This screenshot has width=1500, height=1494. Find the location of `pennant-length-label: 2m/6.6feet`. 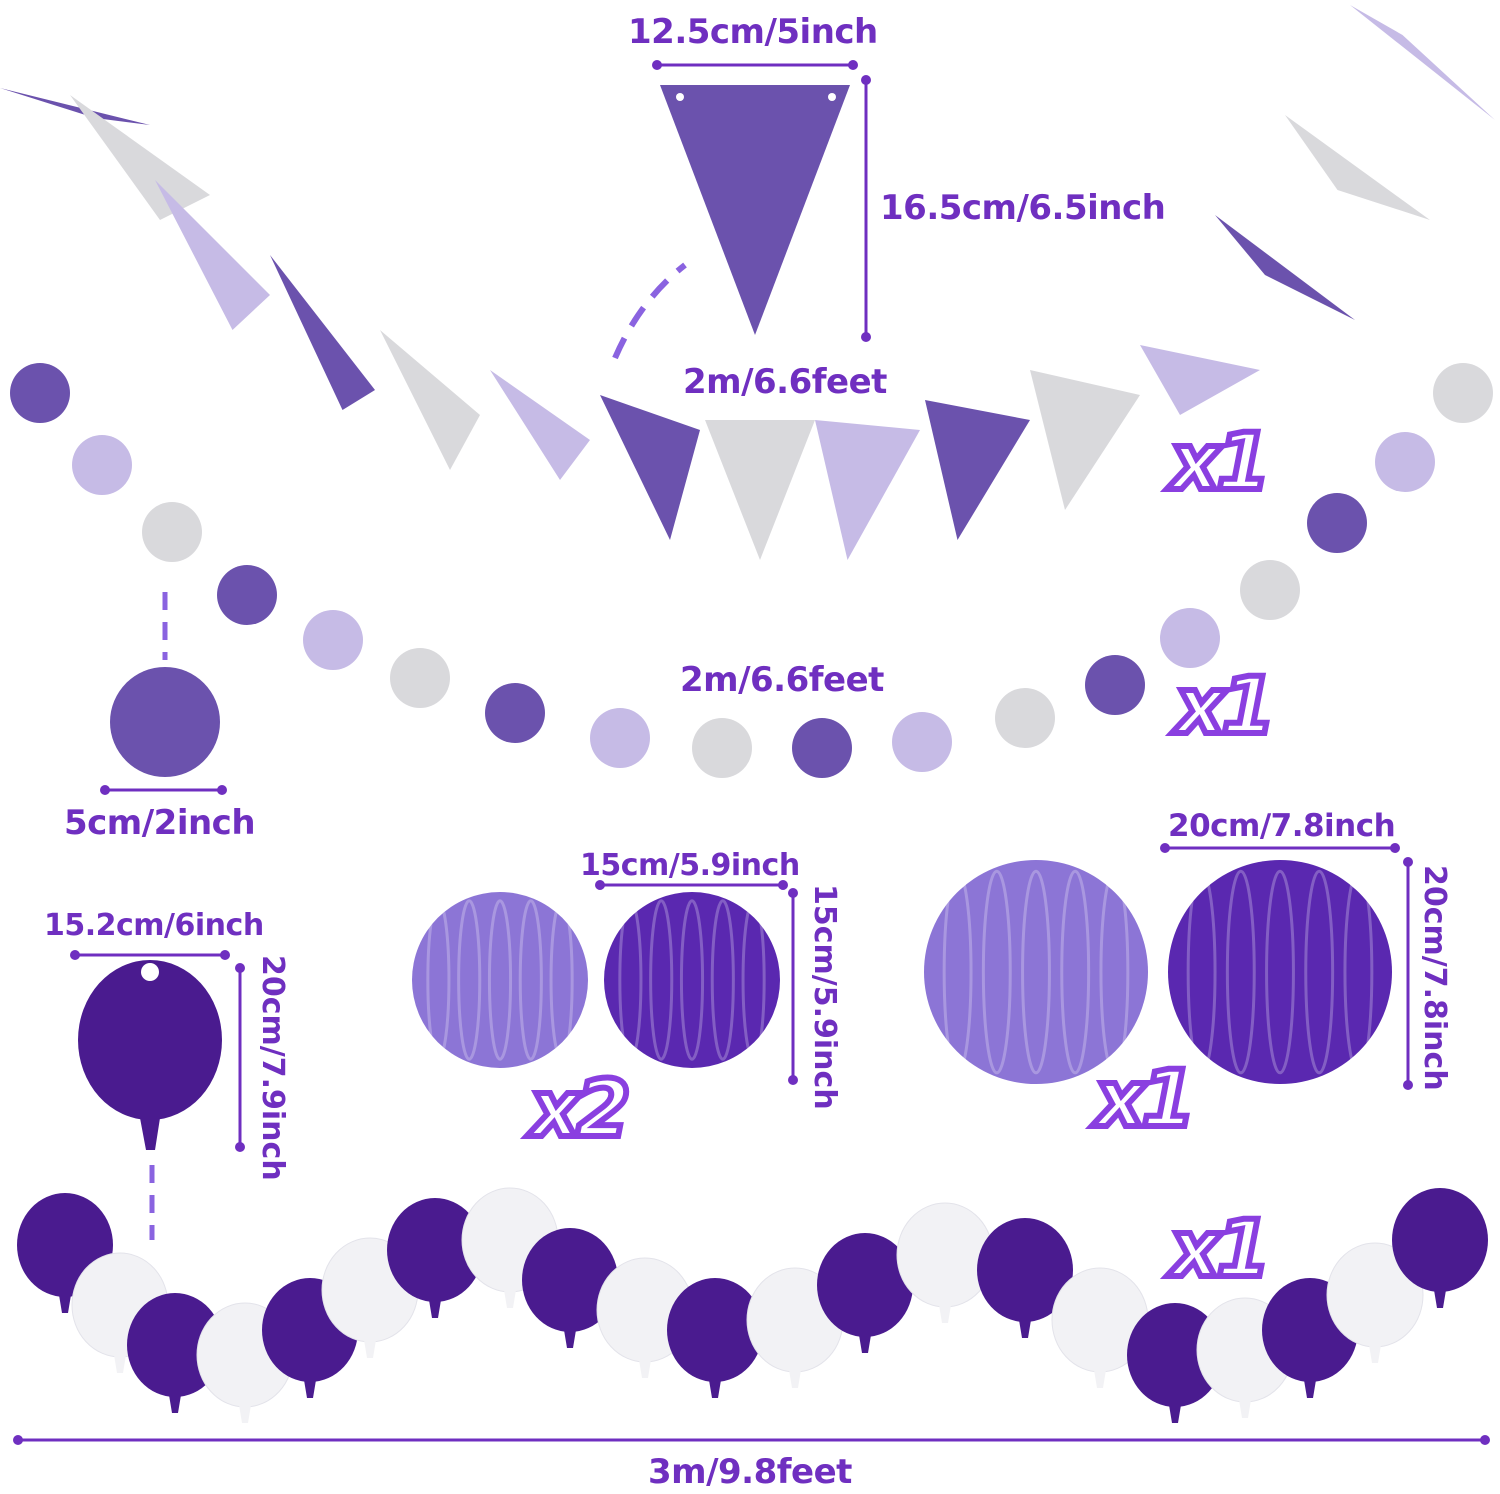

pennant-length-label: 2m/6.6feet is located at coordinates (785, 382).